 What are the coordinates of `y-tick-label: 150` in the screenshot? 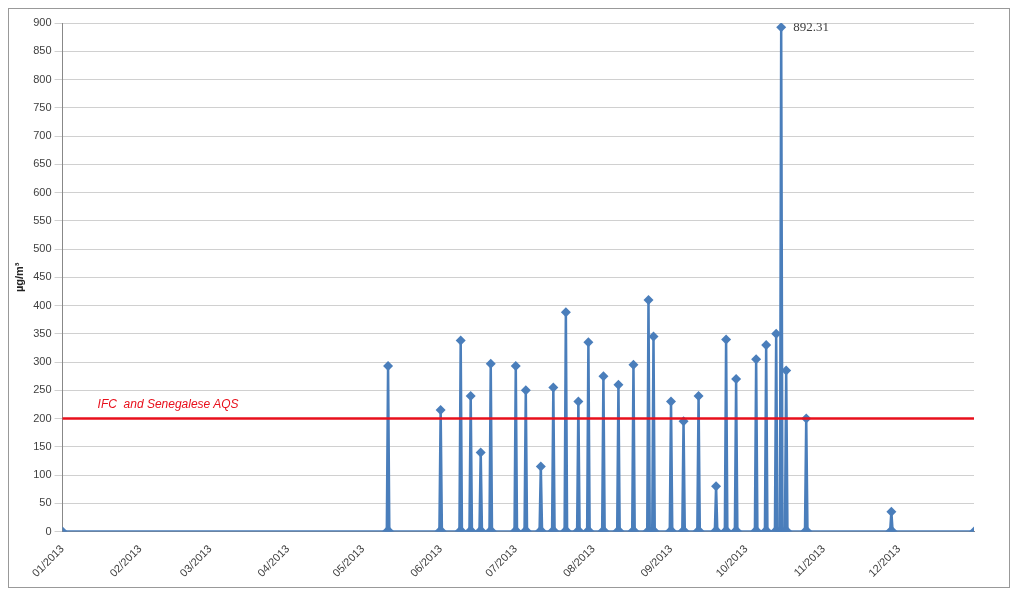 It's located at (42, 445).